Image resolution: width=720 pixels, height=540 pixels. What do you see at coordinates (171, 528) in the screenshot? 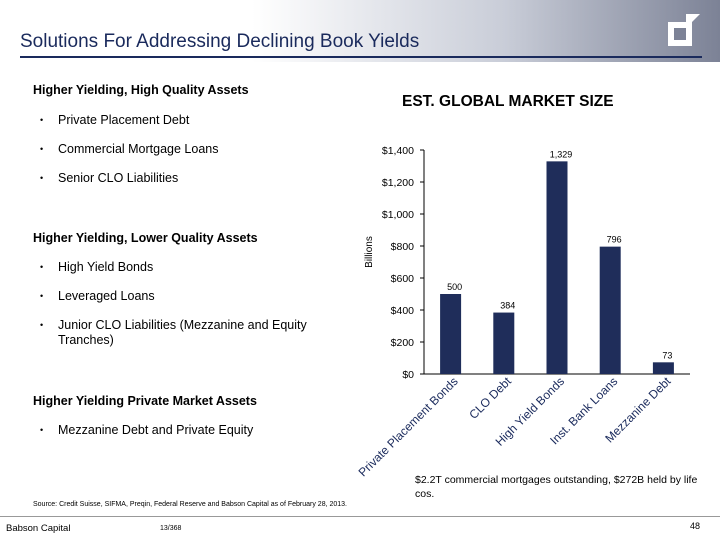
I see `footer-code: 13/368` at bounding box center [171, 528].